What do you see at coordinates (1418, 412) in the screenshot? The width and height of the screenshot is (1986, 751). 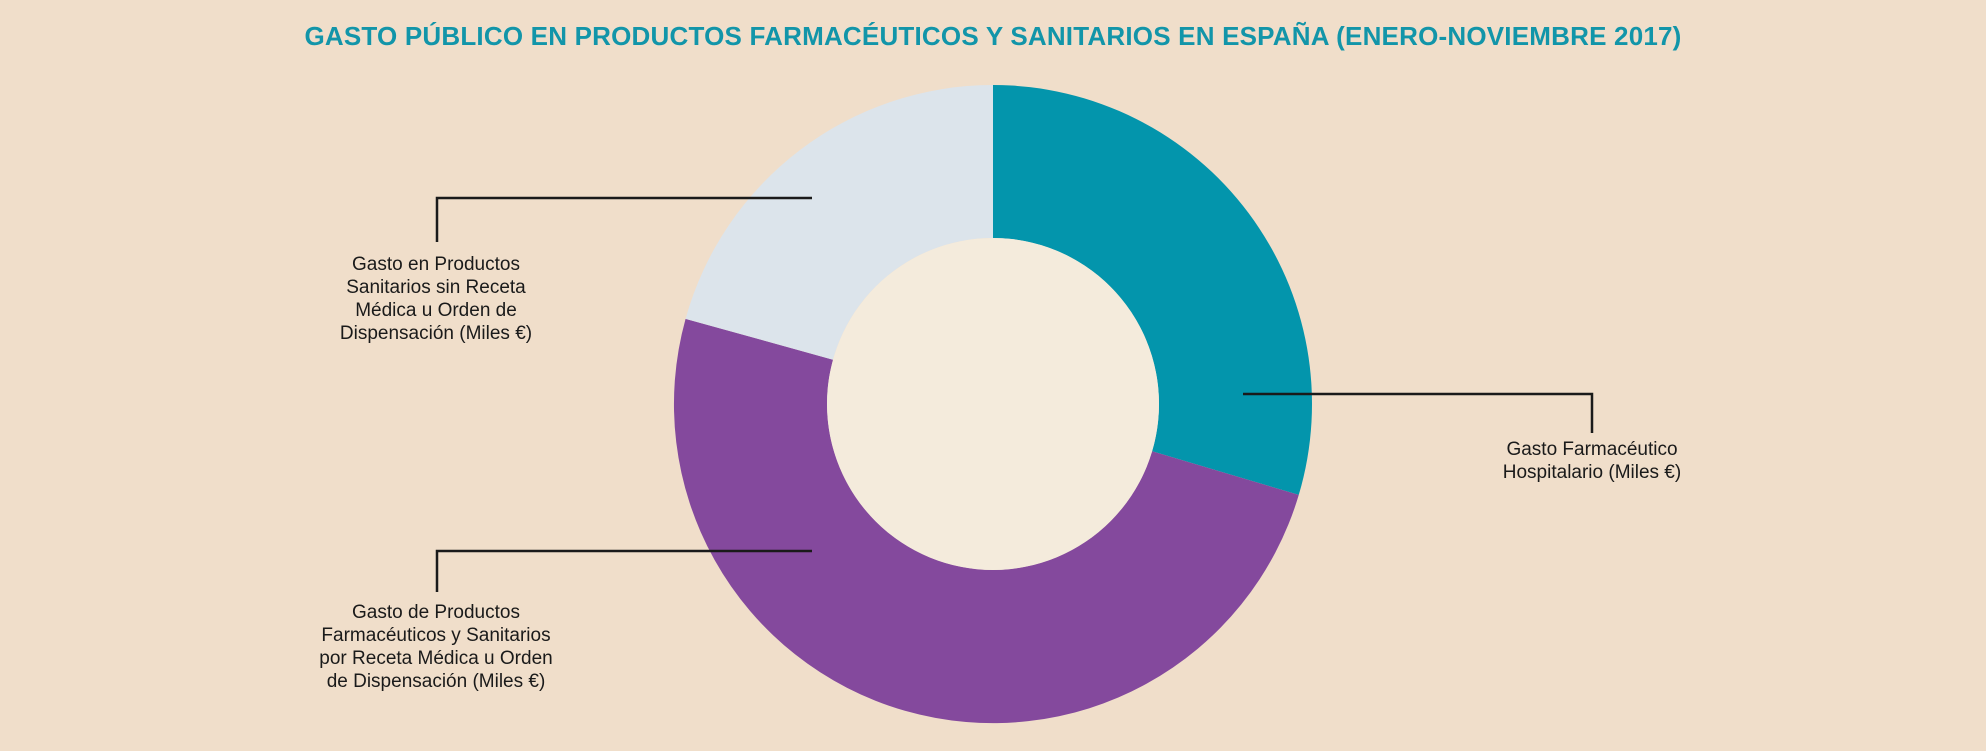 I see `leader-line-hospitalario` at bounding box center [1418, 412].